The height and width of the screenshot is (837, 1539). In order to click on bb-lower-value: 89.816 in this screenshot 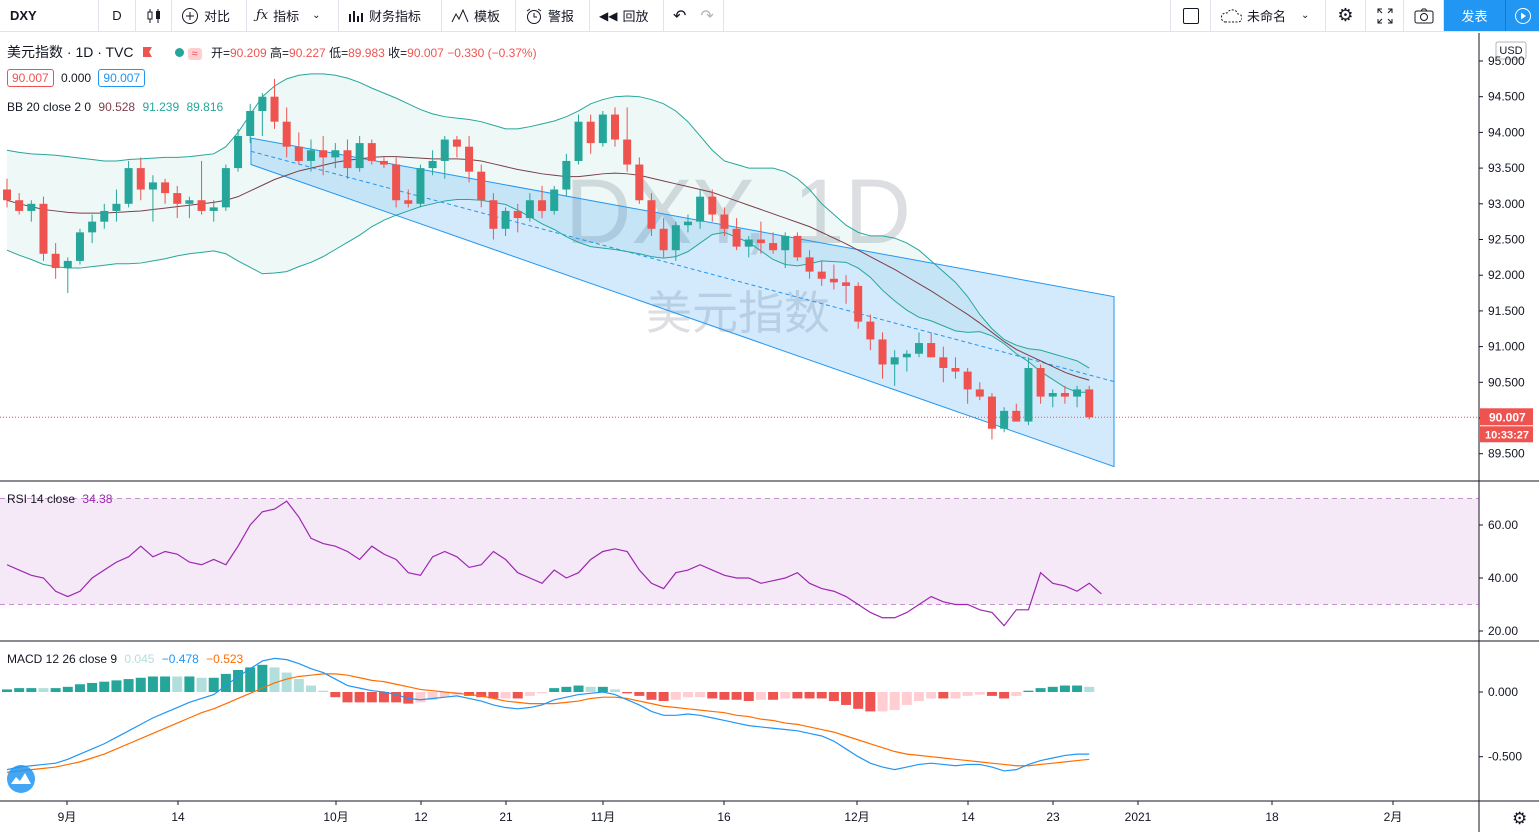, I will do `click(205, 107)`.